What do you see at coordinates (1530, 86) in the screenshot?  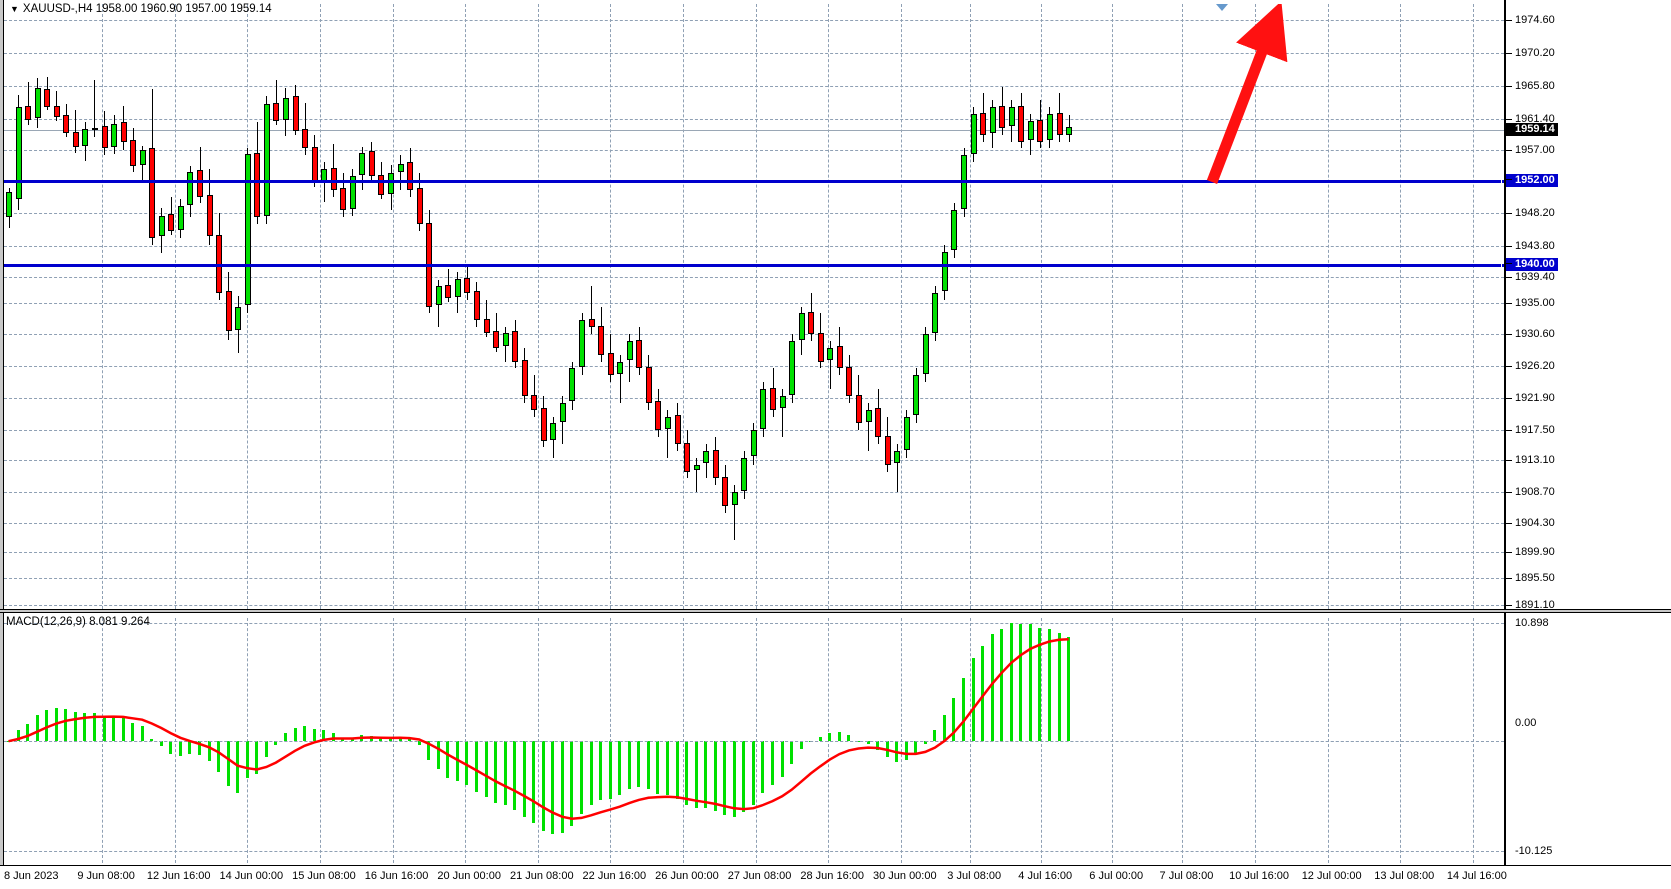 I see `price-tick: 1965.80` at bounding box center [1530, 86].